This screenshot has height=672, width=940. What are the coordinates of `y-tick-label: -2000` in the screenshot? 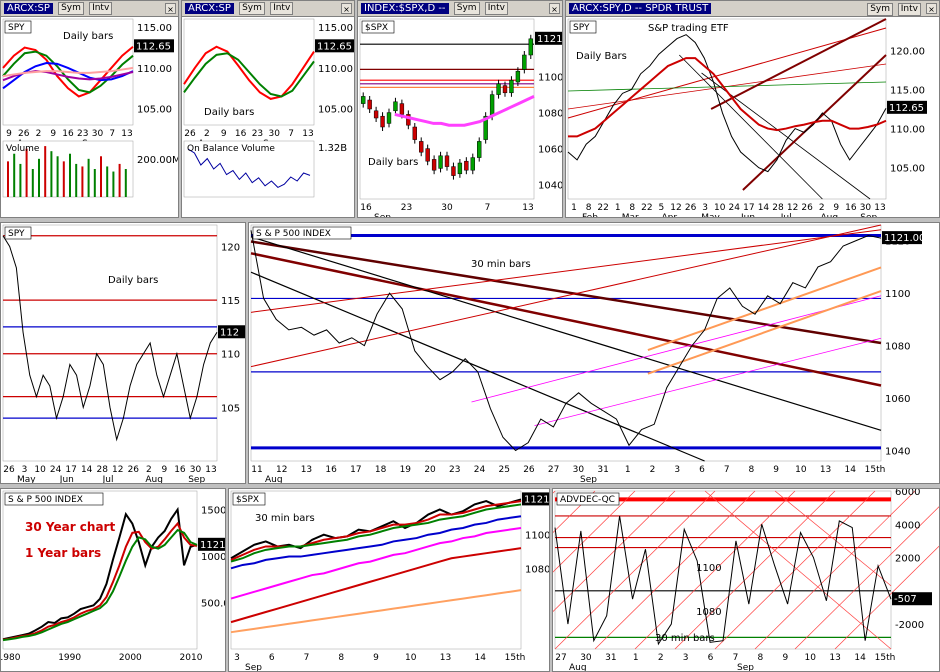 It's located at (909, 625).